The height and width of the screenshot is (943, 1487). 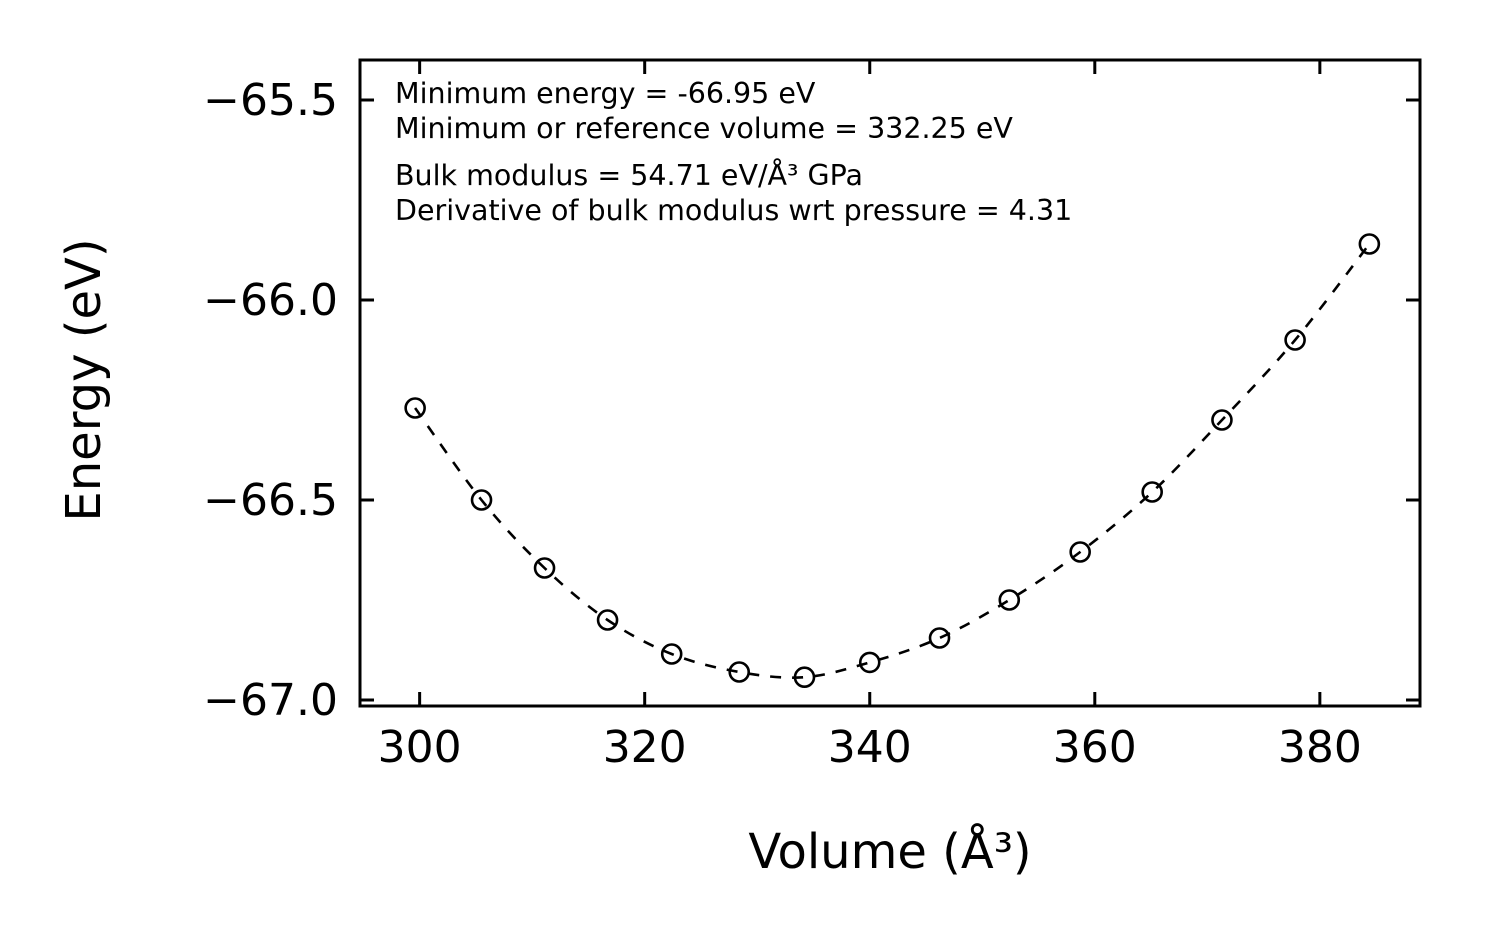 I want to click on y-tick-label: −67.0, so click(x=270, y=700).